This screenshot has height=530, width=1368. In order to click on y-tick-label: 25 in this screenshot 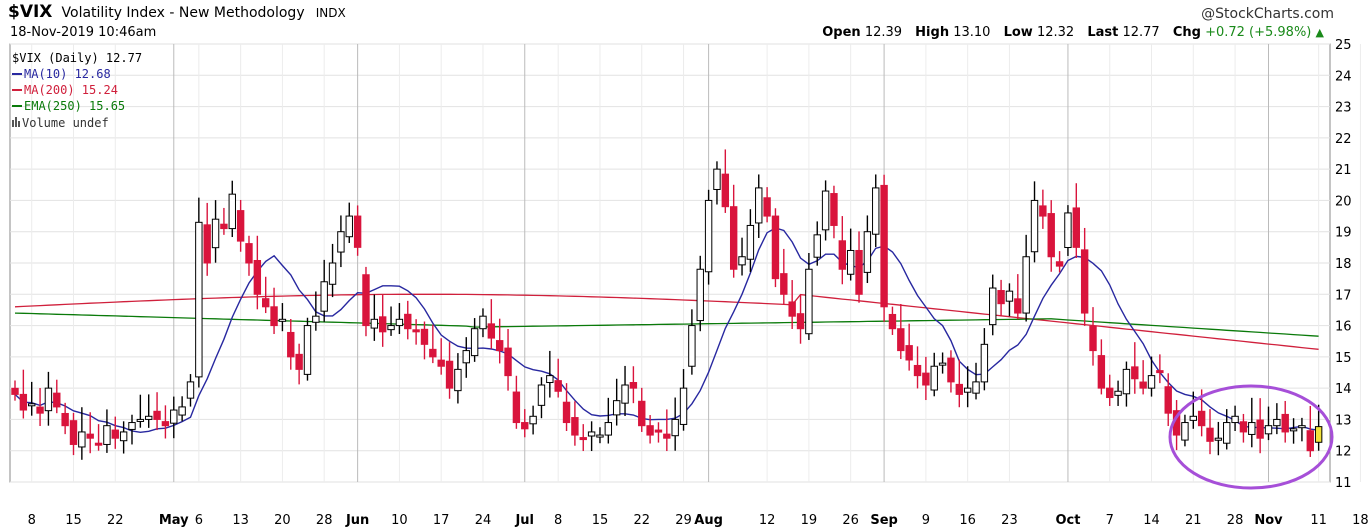, I will do `click(1343, 45)`.